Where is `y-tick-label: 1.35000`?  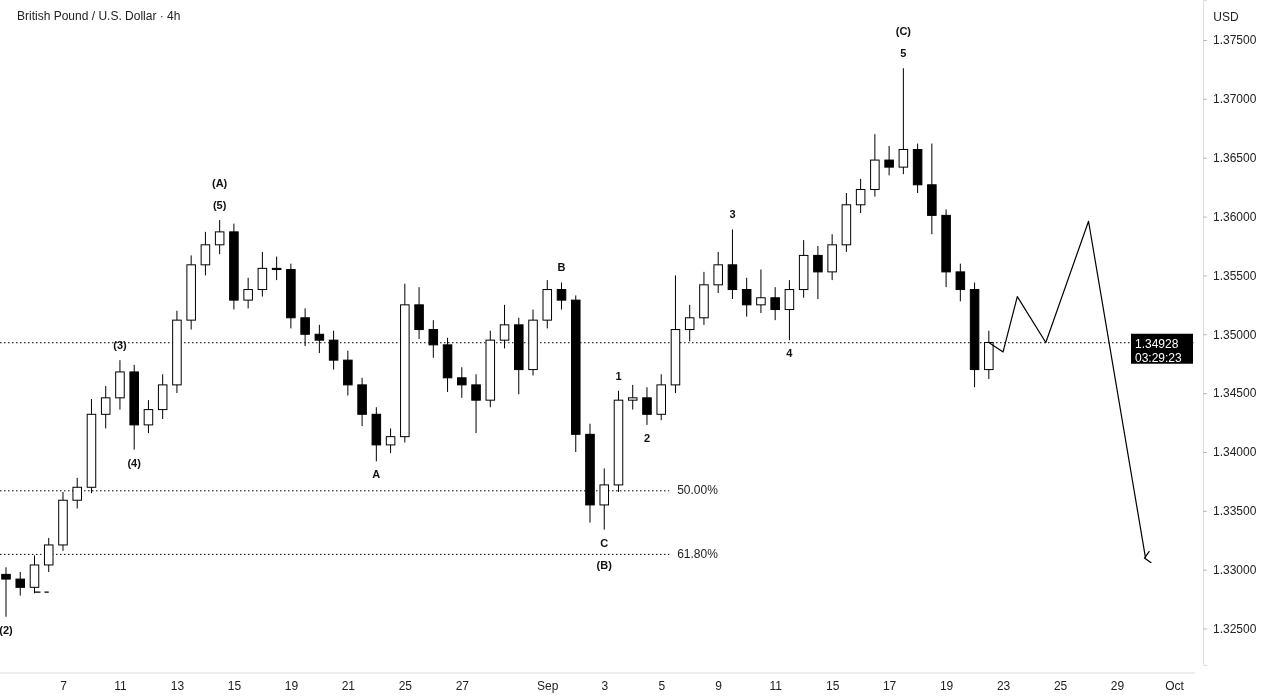
y-tick-label: 1.35000 is located at coordinates (1235, 334).